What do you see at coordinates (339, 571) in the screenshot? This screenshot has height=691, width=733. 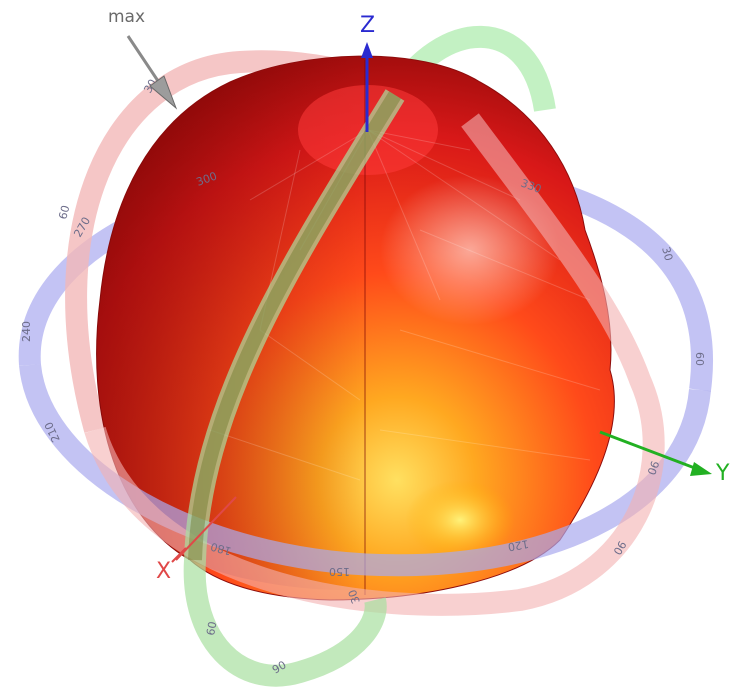 I see `ring-tick-blue: 150` at bounding box center [339, 571].